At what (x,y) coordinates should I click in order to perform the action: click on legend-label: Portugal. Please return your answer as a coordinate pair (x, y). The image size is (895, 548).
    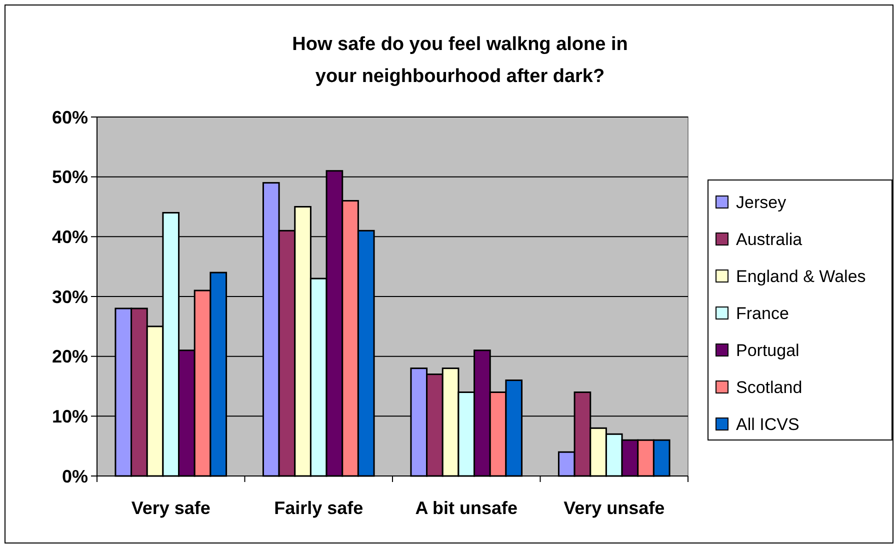
    Looking at the image, I should click on (768, 350).